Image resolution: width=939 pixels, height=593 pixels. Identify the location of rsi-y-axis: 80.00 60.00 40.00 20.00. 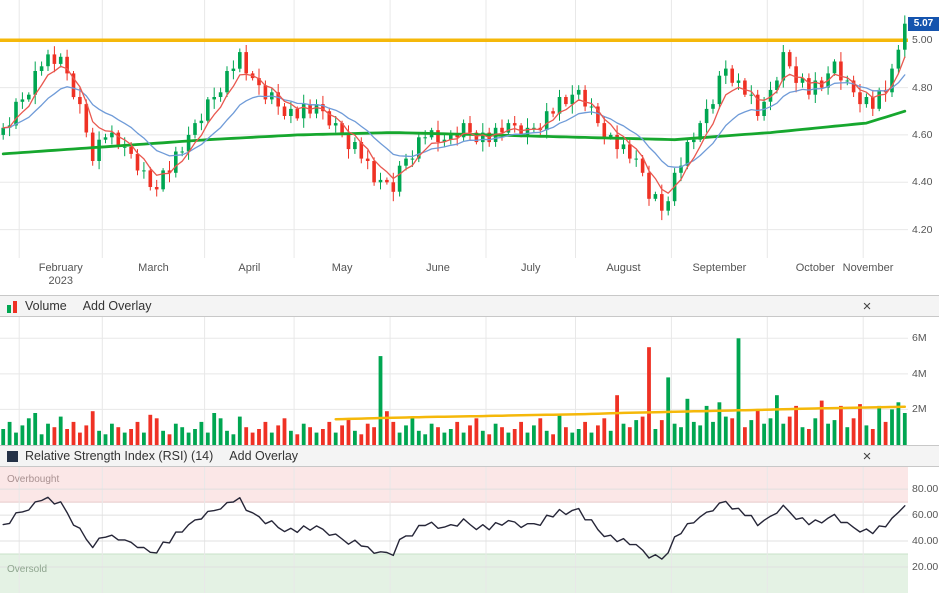
(923, 530).